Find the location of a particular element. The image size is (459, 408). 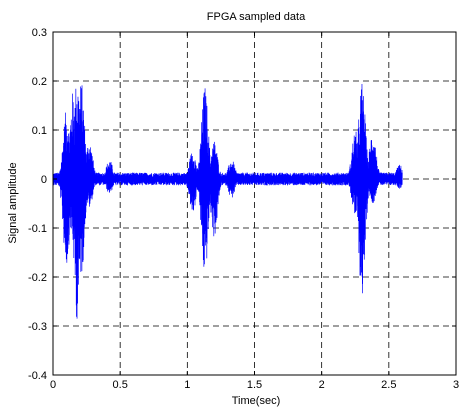

x-tick-label: 3 is located at coordinates (456, 385).